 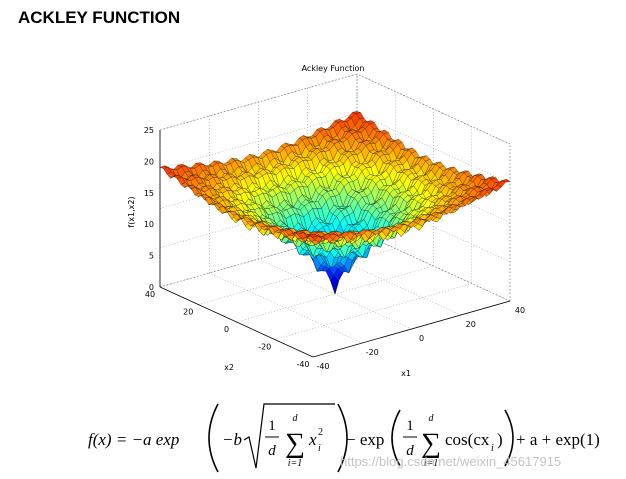 What do you see at coordinates (99, 17) in the screenshot?
I see `heading: ACKLEY FUNCTION` at bounding box center [99, 17].